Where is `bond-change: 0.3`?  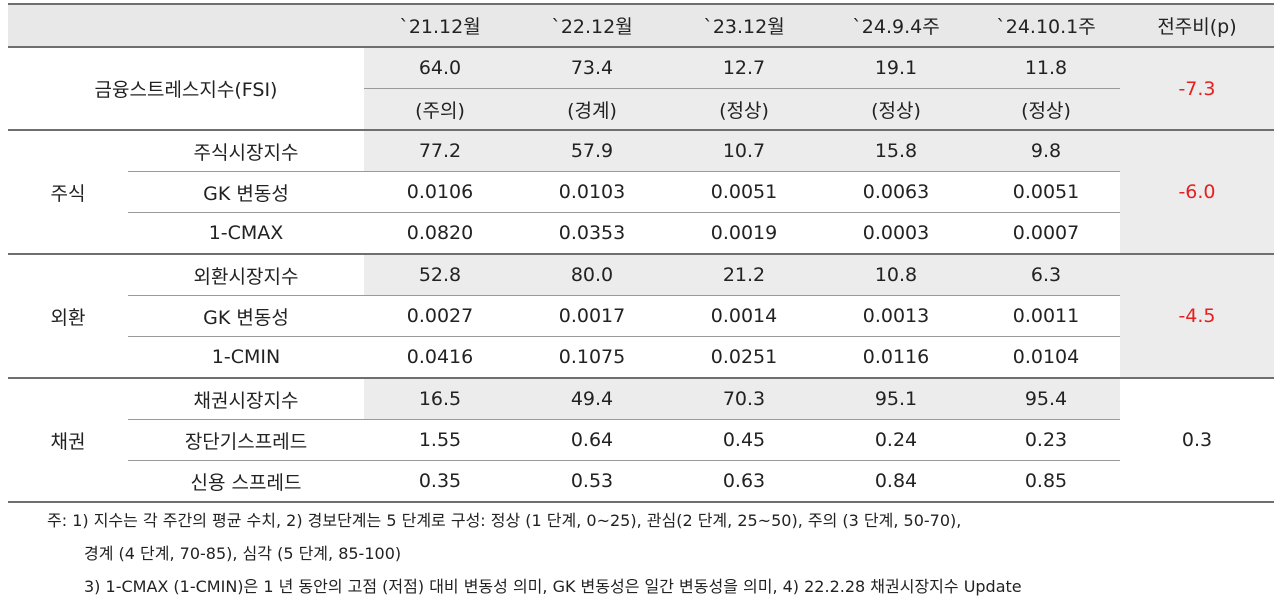 bond-change: 0.3 is located at coordinates (1197, 440).